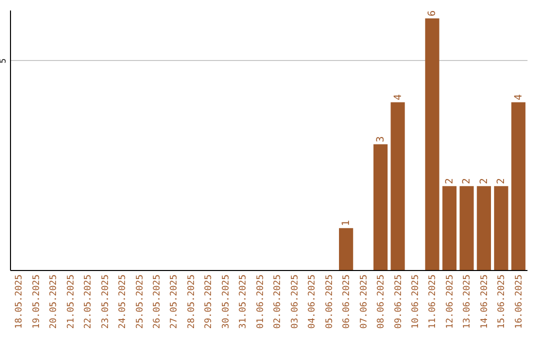  I want to click on x-tick-label: 16.06.2025, so click(519, 301).